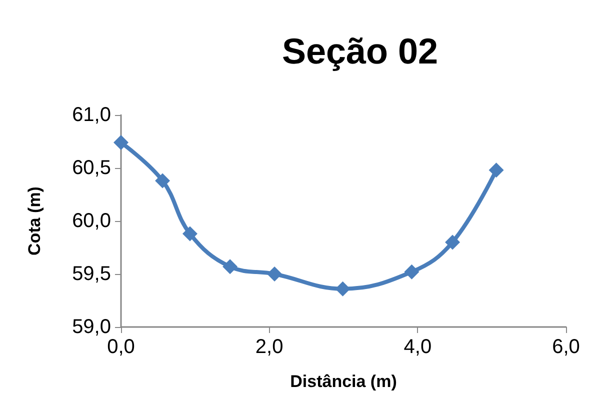 This screenshot has height=410, width=610. Describe the element at coordinates (91, 221) in the screenshot. I see `y-tick-label: 60,0` at that location.